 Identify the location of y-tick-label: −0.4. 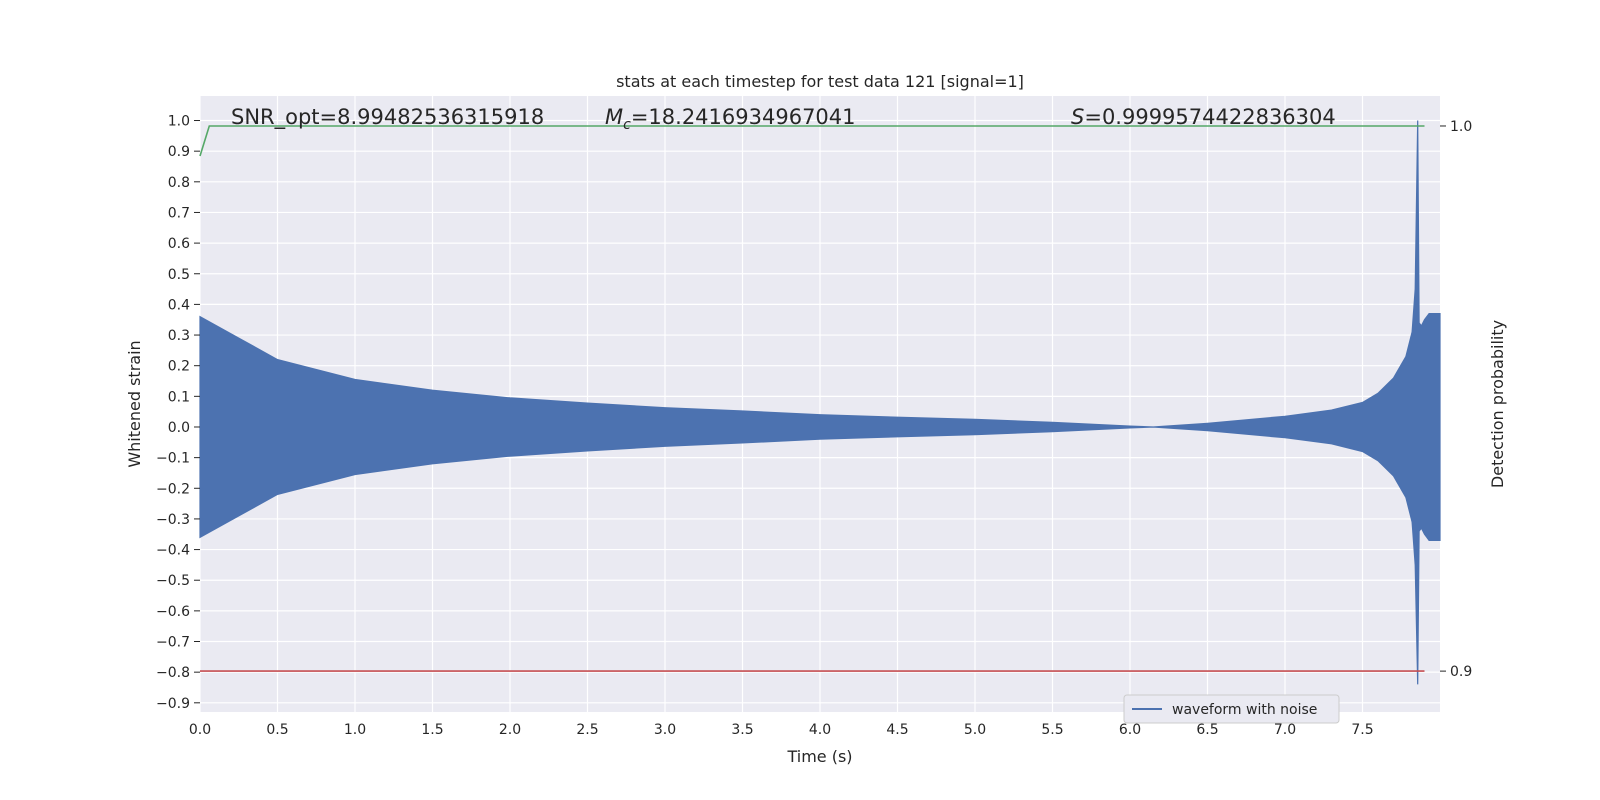
(173, 551).